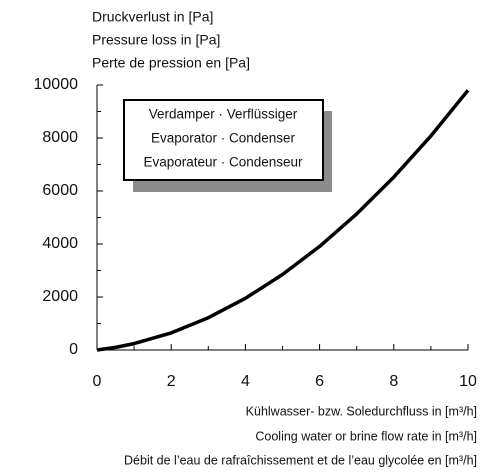 This screenshot has width=484, height=473. What do you see at coordinates (60, 137) in the screenshot?
I see `y-tick-label: 8000` at bounding box center [60, 137].